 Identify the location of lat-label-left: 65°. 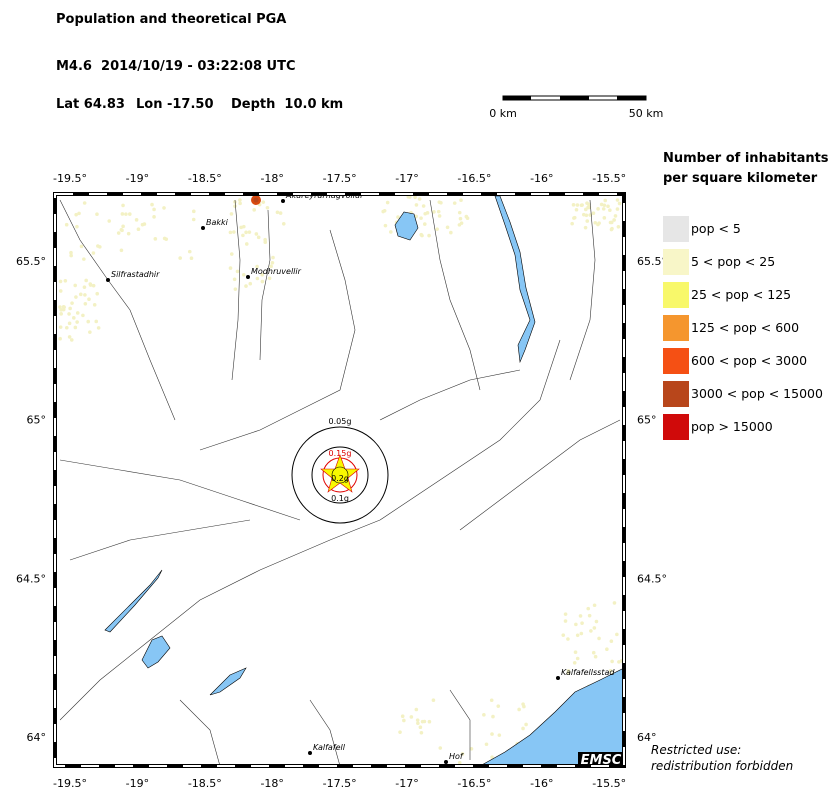
(37, 420).